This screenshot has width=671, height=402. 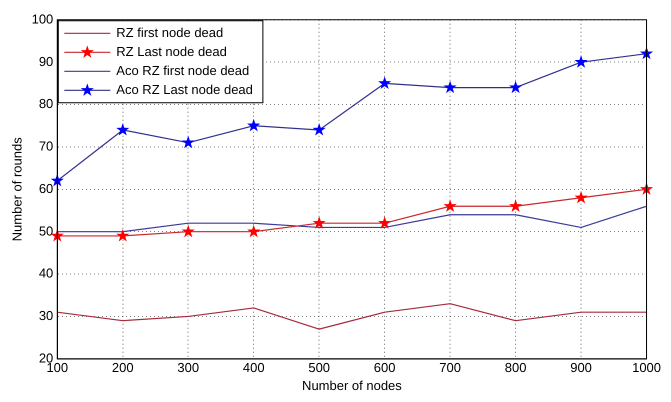 What do you see at coordinates (43, 18) in the screenshot?
I see `y-tick-label: 100` at bounding box center [43, 18].